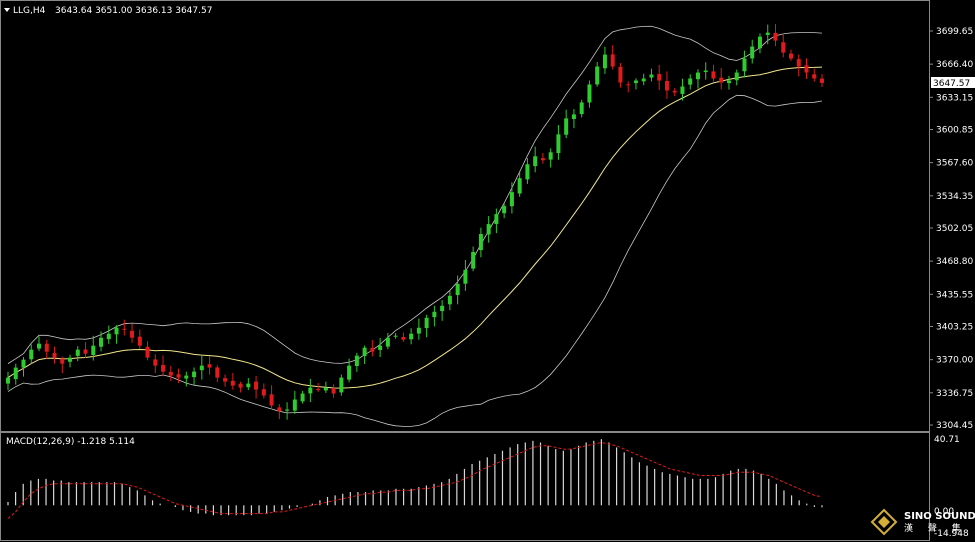 This screenshot has width=975, height=542. Describe the element at coordinates (954, 131) in the screenshot. I see `price-tick-label: 3600.85` at that location.